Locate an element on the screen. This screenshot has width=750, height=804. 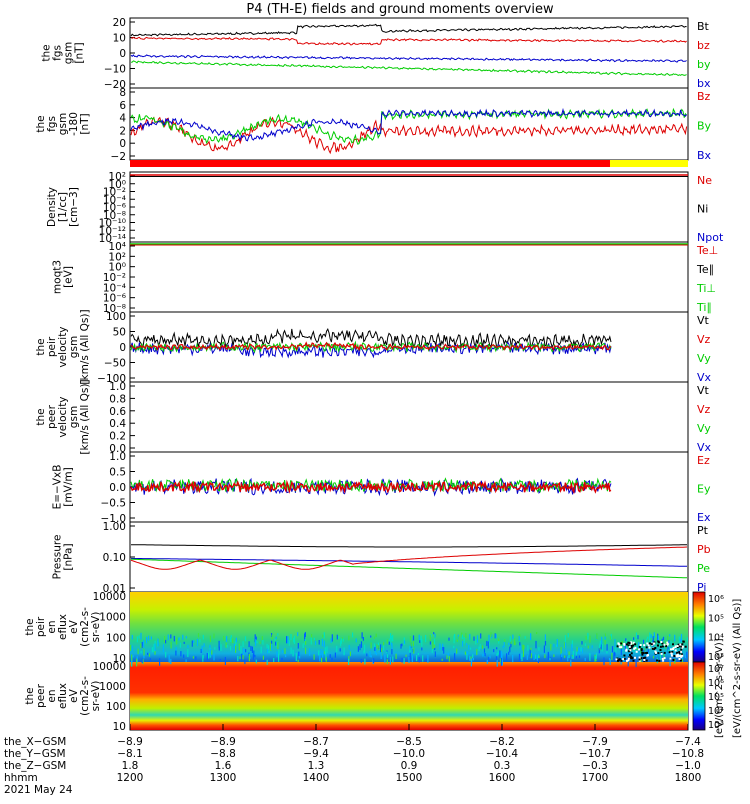
ylabel-text: peer is located at coordinates (52, 416).